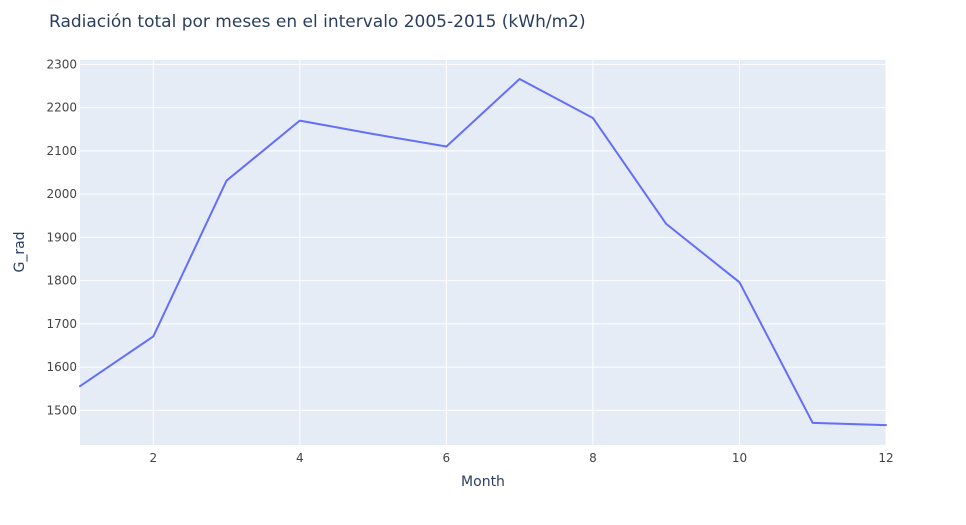 Image resolution: width=966 pixels, height=525 pixels. What do you see at coordinates (61, 410) in the screenshot?
I see `y-tick-label: 1500` at bounding box center [61, 410].